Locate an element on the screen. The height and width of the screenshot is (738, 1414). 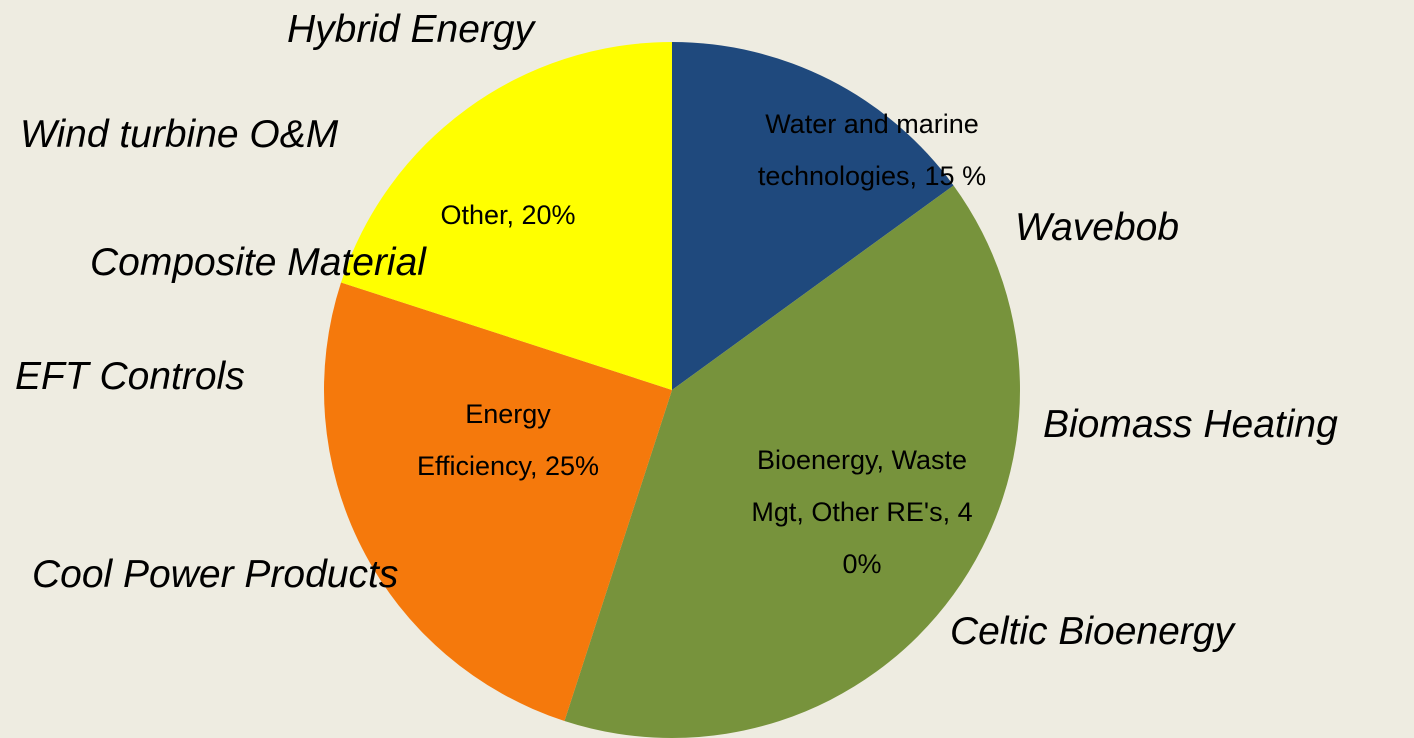
annotation: Biomass Heating is located at coordinates (1190, 424).